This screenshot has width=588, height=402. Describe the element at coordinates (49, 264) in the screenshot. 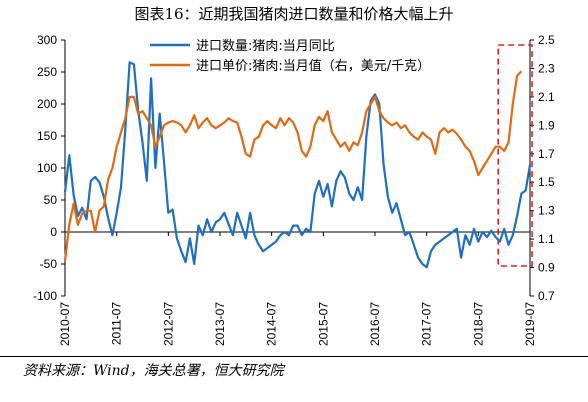

I see `left-tick-label: -50` at that location.